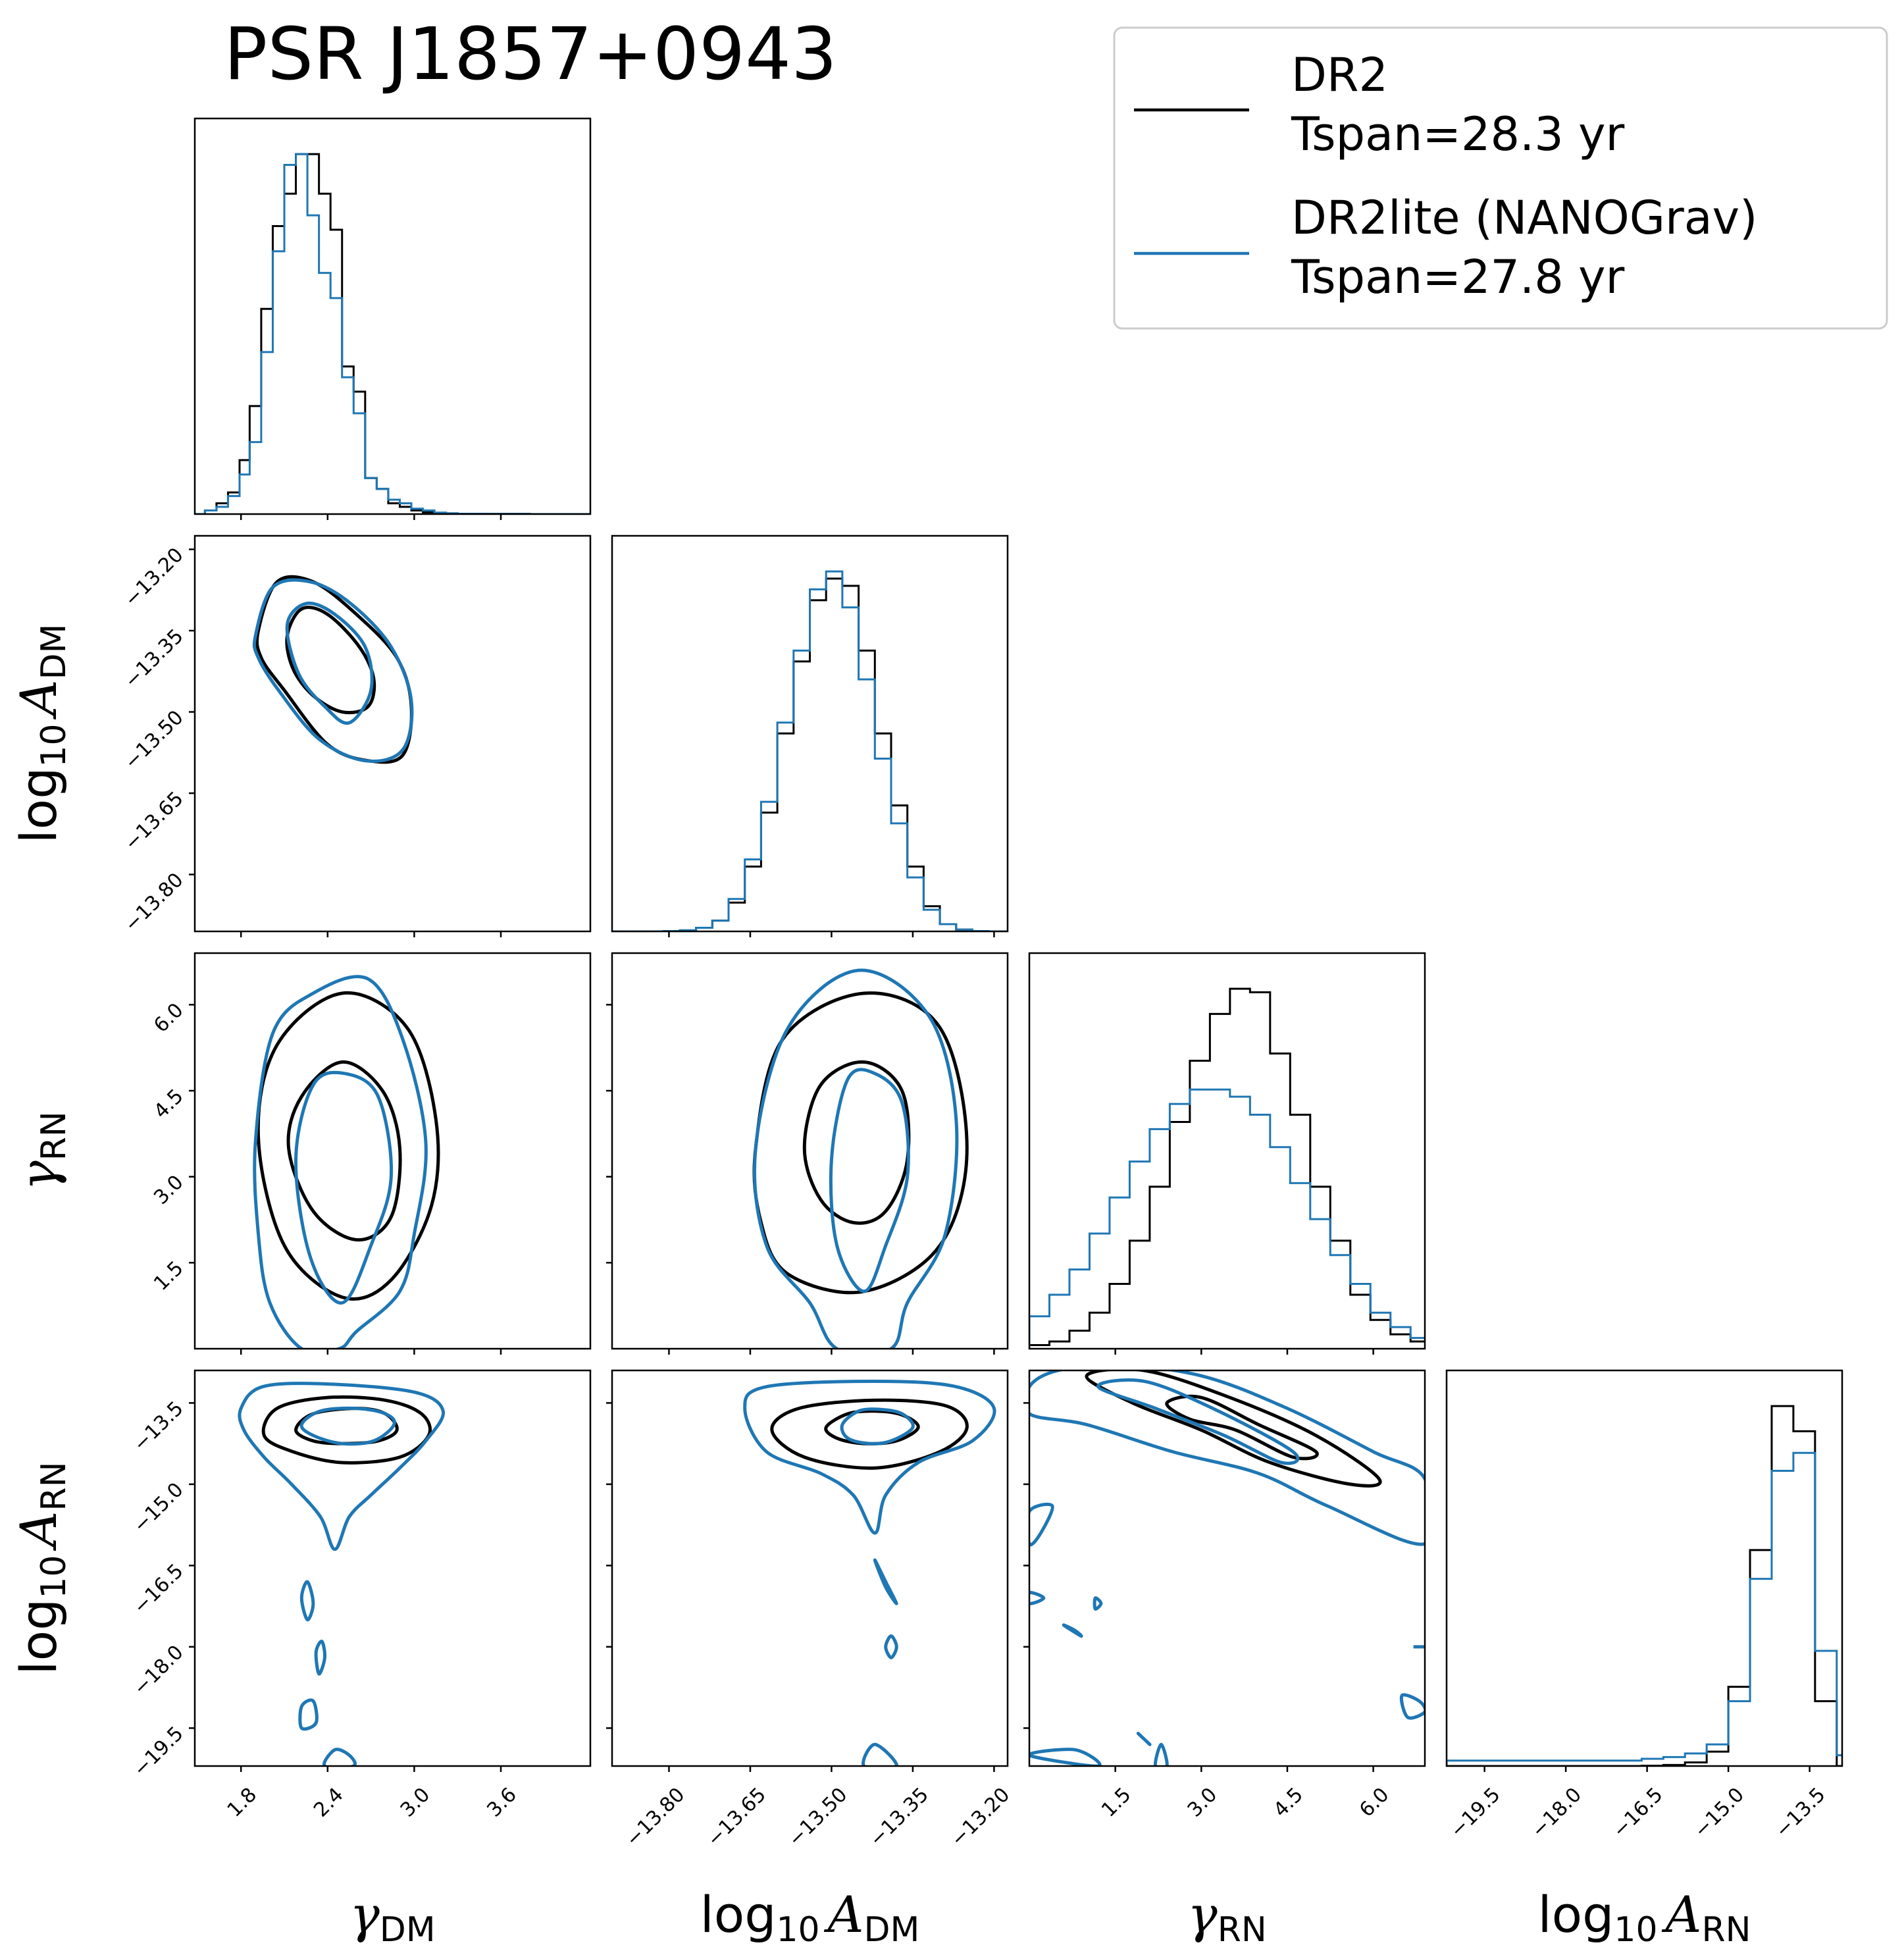 The width and height of the screenshot is (1904, 1951). I want to click on x-tick-label-gamma_rn: 6.0, so click(1374, 1802).